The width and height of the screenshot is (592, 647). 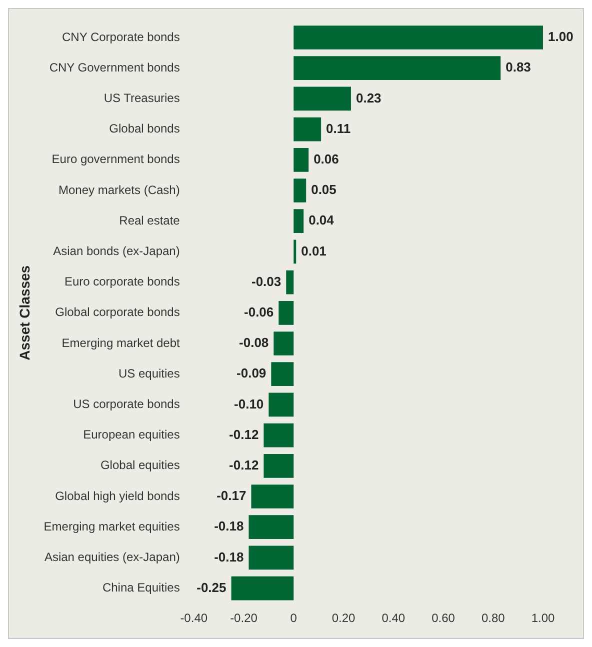 What do you see at coordinates (112, 557) in the screenshot?
I see `y-tick-label: Asian equities (ex-Japan)` at bounding box center [112, 557].